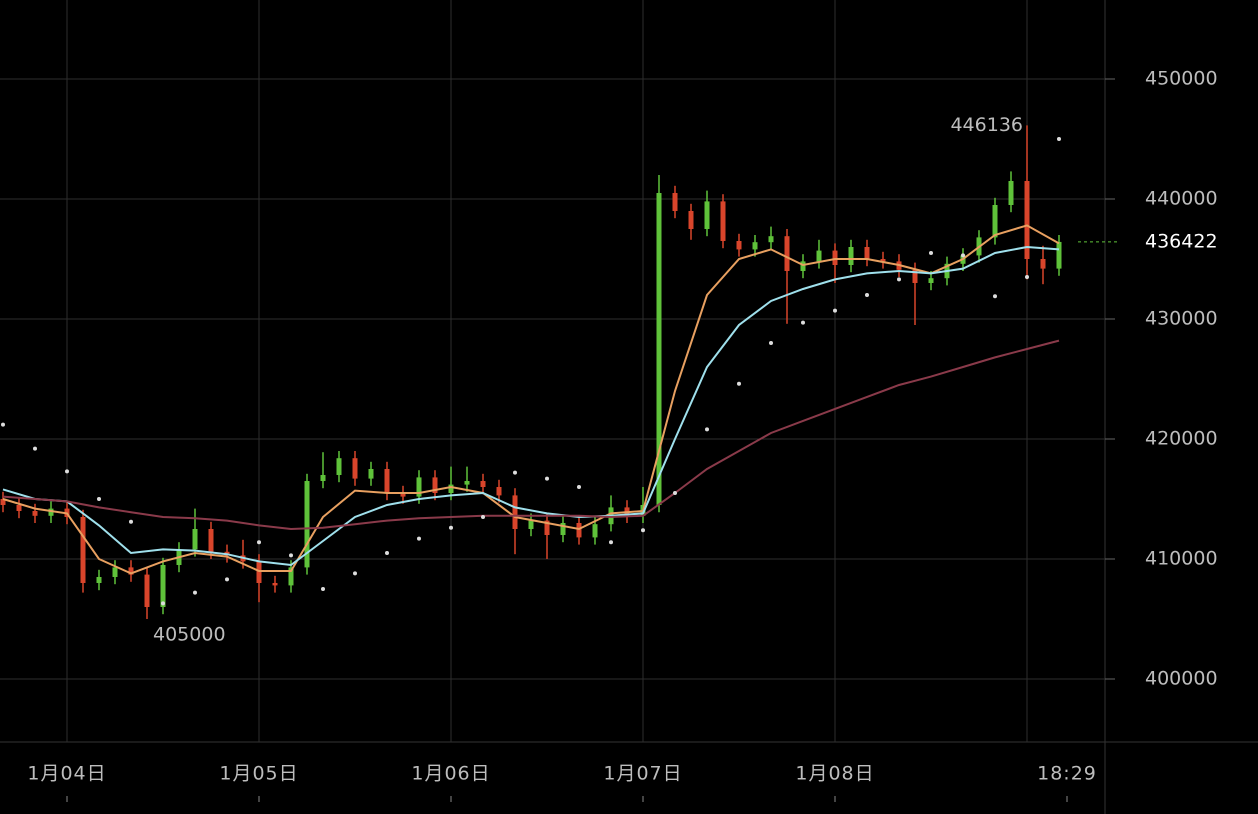  Describe the element at coordinates (1181, 678) in the screenshot. I see `y-tick-label: 400000` at that location.